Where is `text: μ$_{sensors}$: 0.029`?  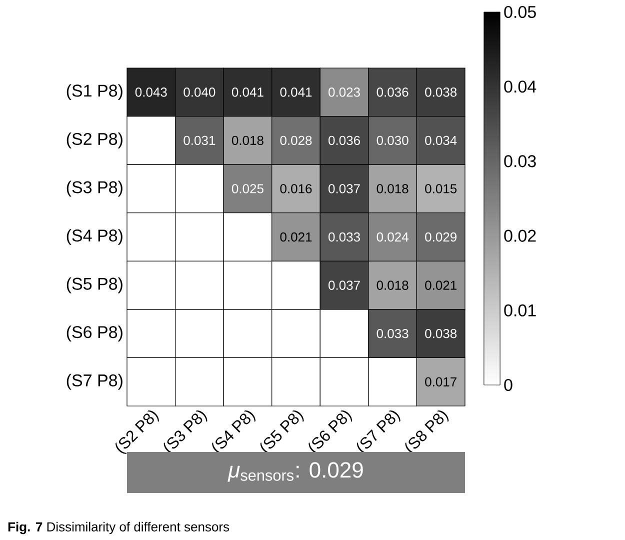
text: μ$_{sensors}$: 0.029 is located at coordinates (295, 472).